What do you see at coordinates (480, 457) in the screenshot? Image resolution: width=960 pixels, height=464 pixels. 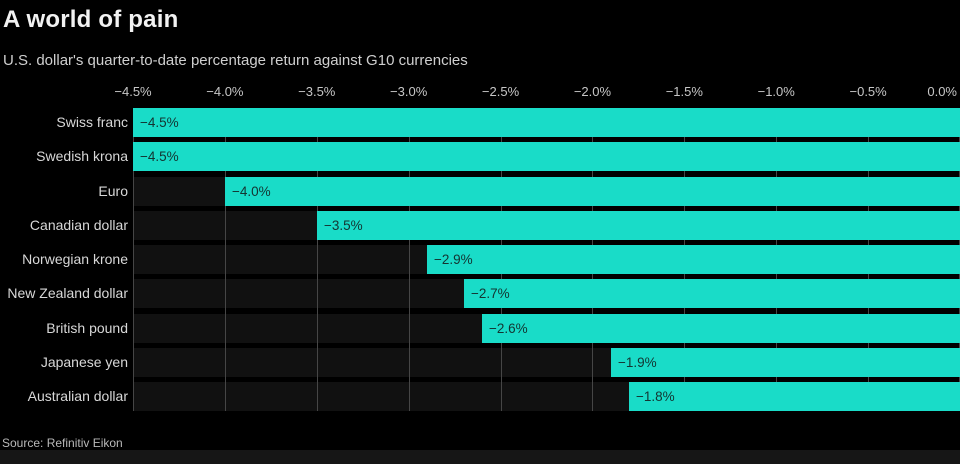 I see `bottom-strip` at bounding box center [480, 457].